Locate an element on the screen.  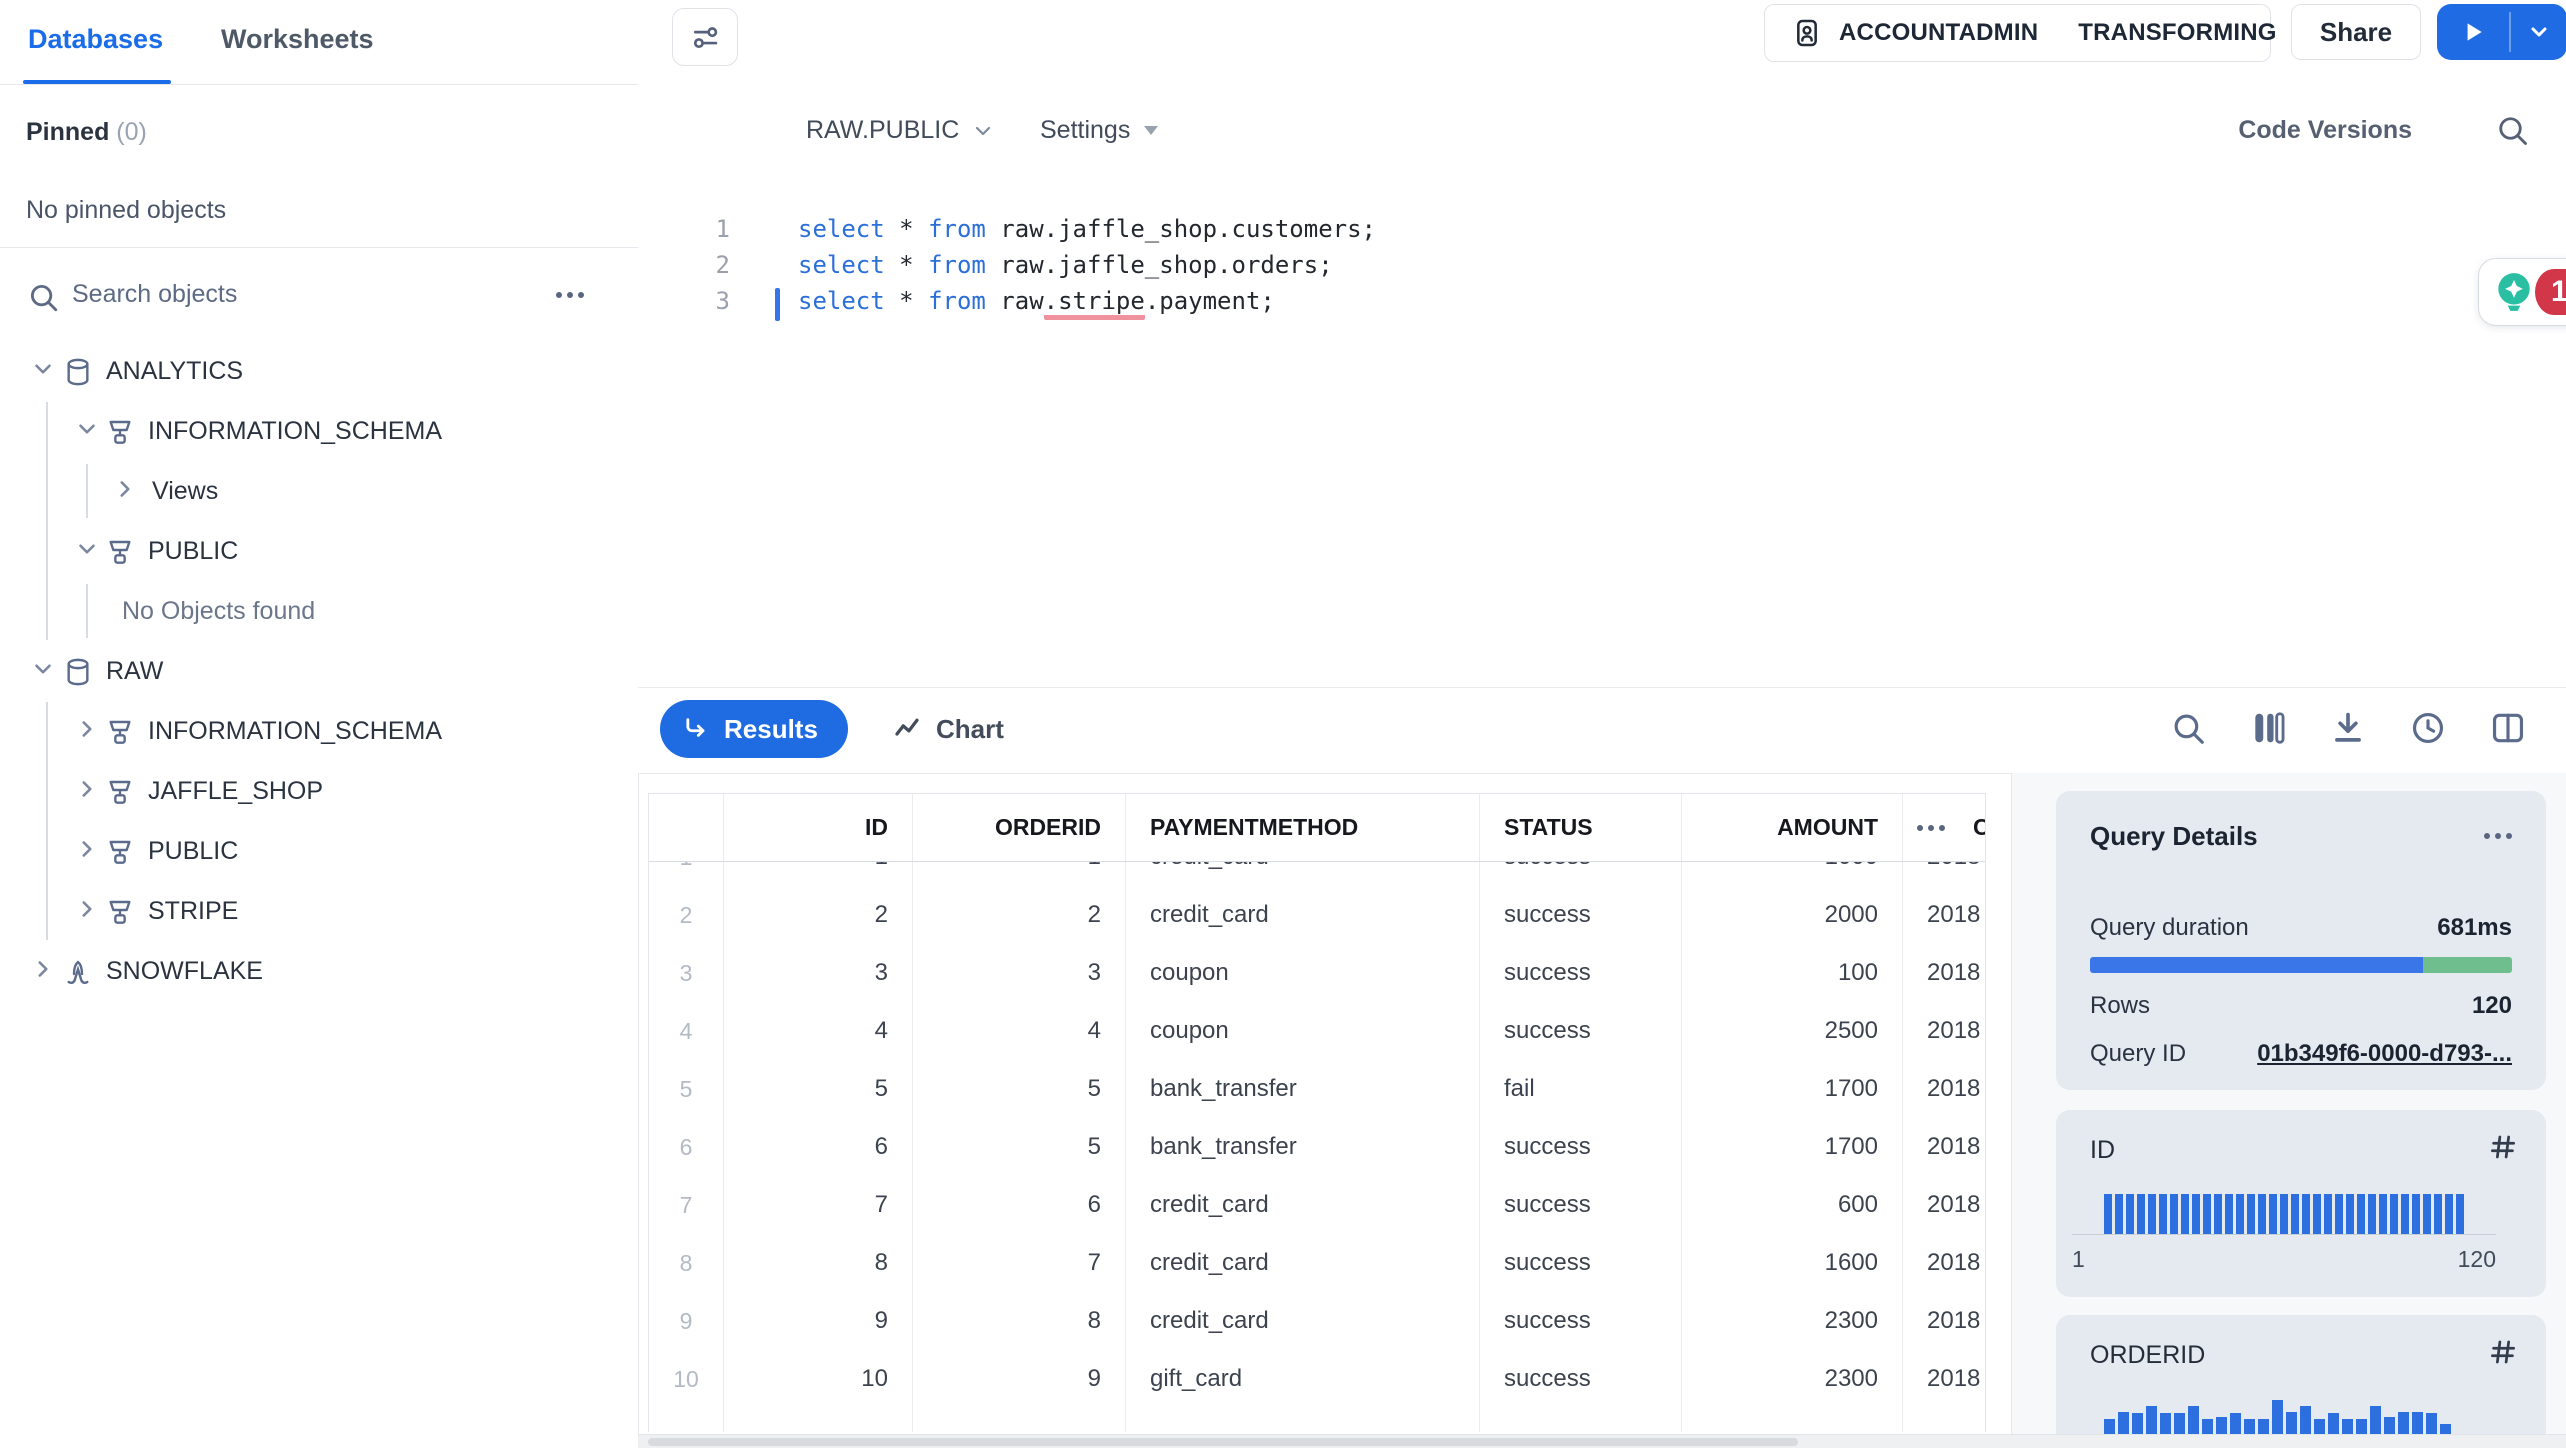
table-row: 3 3 3 coupon success 100 2018 is located at coordinates (1317, 973).